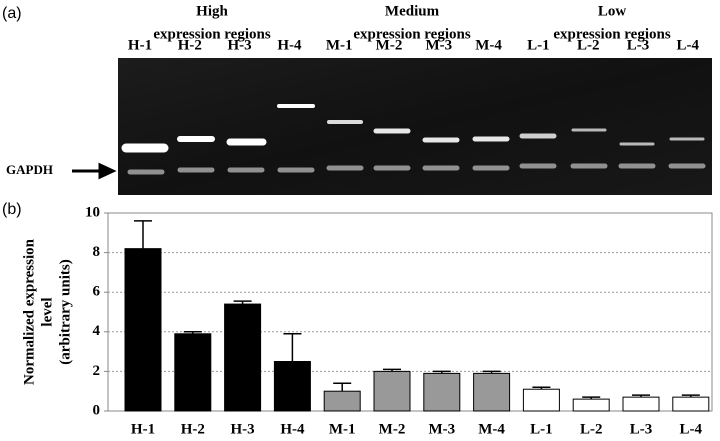 Image resolution: width=720 pixels, height=441 pixels. I want to click on x-tick-label: H-4, so click(292, 429).